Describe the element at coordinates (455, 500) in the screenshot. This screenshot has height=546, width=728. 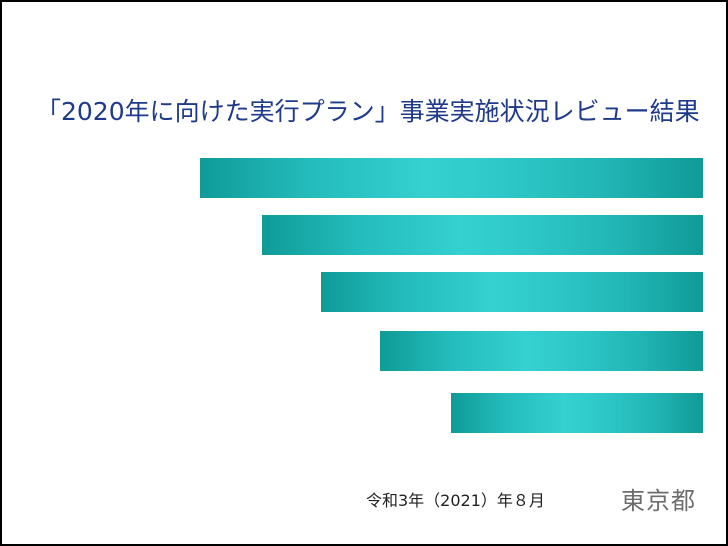
I see `publication-date: 令和3年（2021）年８月` at that location.